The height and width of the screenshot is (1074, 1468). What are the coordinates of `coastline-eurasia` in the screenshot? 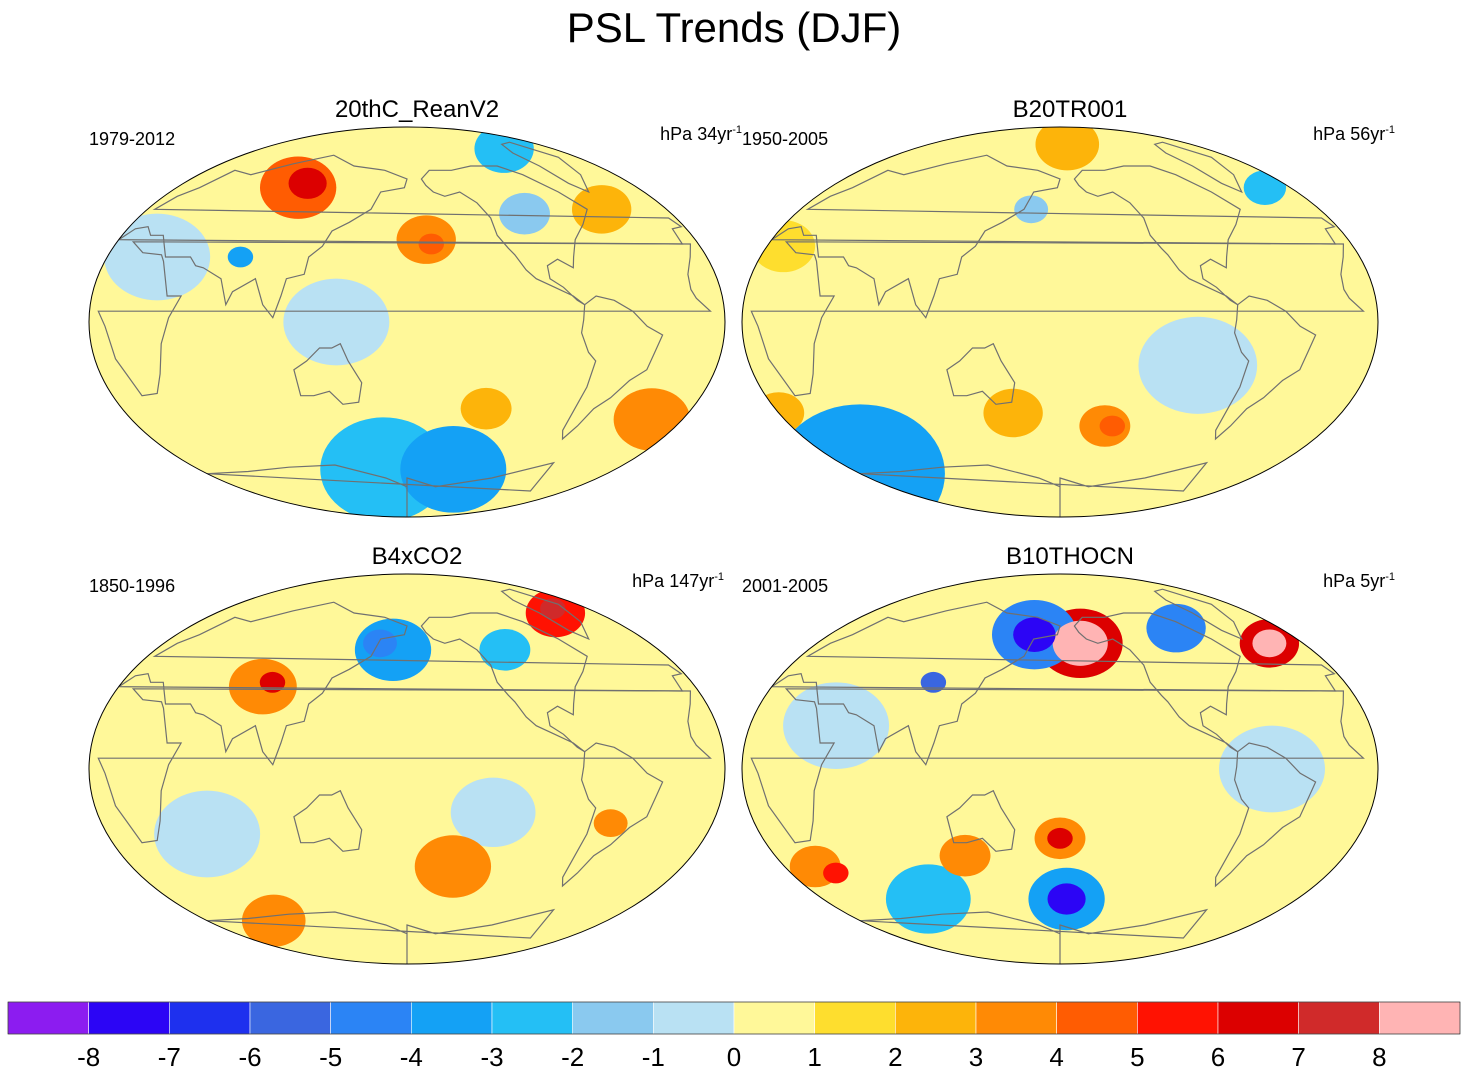 It's located at (400, 236).